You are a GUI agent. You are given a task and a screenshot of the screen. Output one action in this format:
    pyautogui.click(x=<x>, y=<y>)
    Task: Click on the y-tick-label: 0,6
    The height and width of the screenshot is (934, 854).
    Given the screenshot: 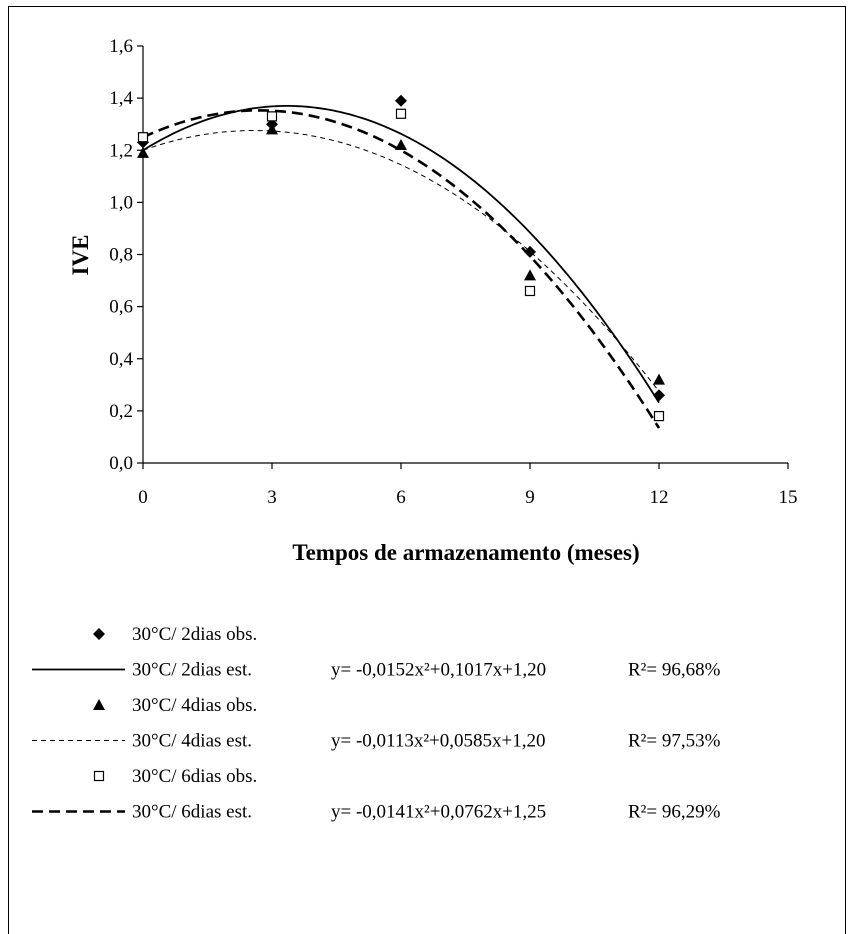 What is the action you would take?
    pyautogui.click(x=121, y=307)
    